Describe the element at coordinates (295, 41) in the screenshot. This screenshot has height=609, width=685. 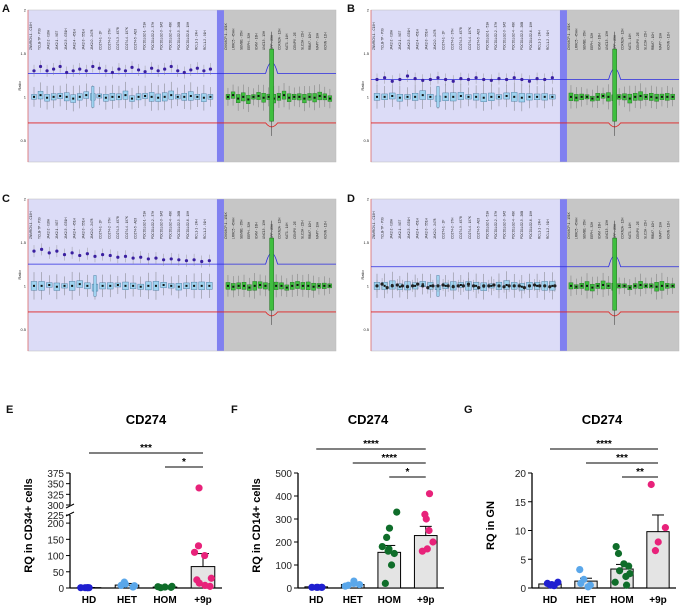
I see `probe-label: CENPV - 2E` at that location.